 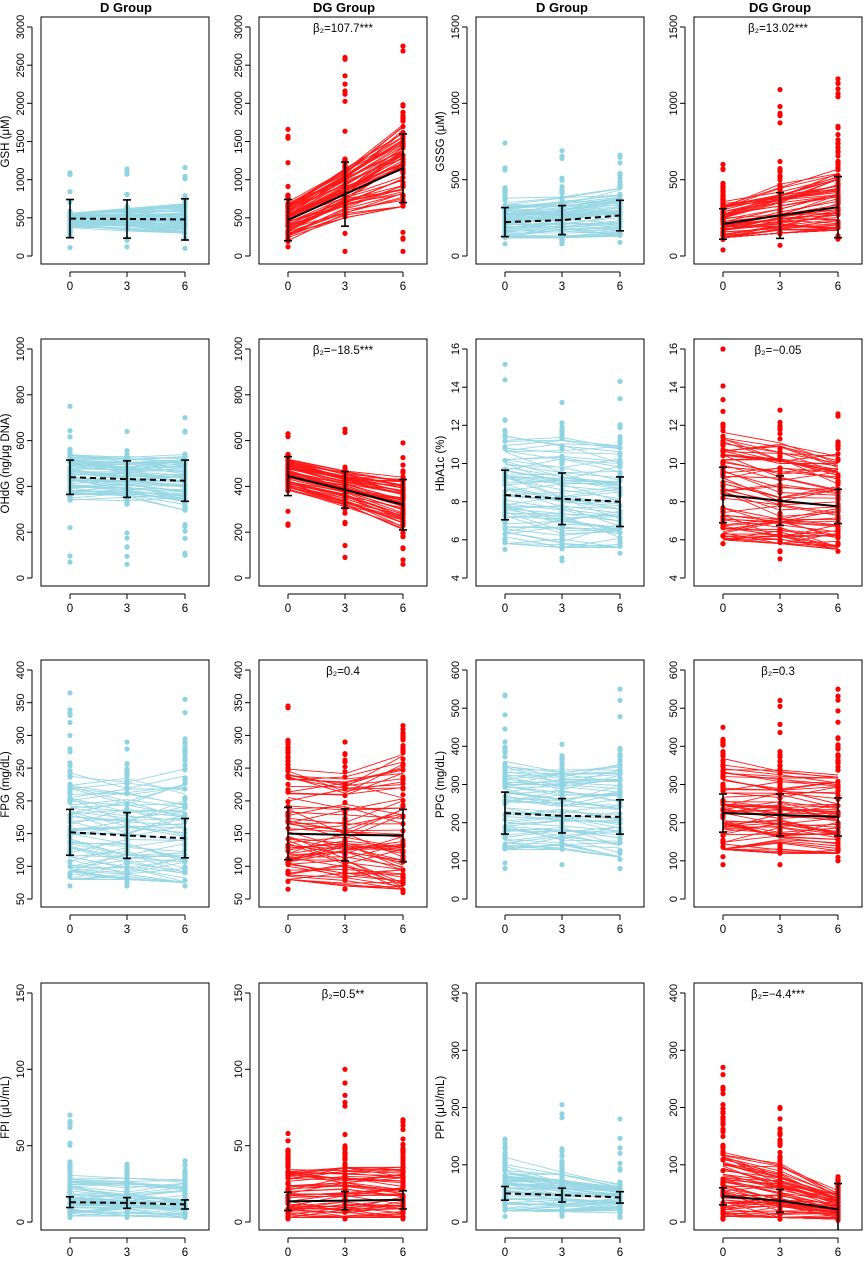 What do you see at coordinates (343, 29) in the screenshot?
I see `beta-annotation: β₂=107.7***` at bounding box center [343, 29].